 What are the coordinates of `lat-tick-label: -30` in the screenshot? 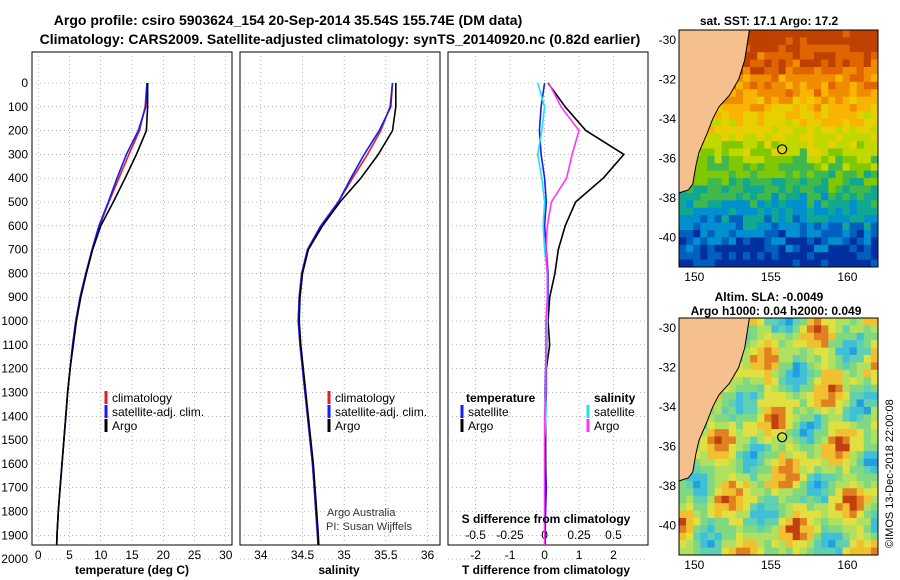 It's located at (668, 40).